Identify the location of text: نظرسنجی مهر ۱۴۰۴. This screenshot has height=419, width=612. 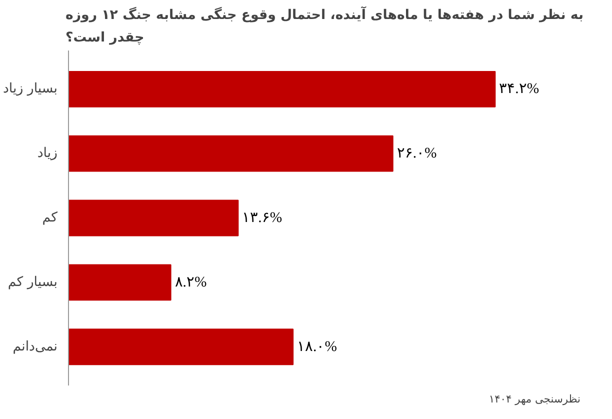
(534, 399).